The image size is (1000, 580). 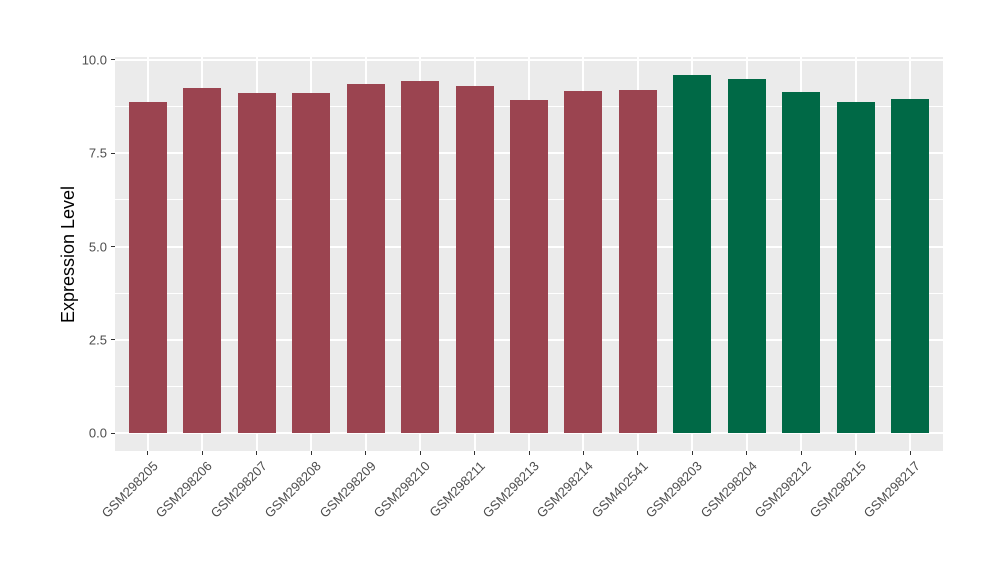 What do you see at coordinates (97, 247) in the screenshot?
I see `y-tick-label: 5.0` at bounding box center [97, 247].